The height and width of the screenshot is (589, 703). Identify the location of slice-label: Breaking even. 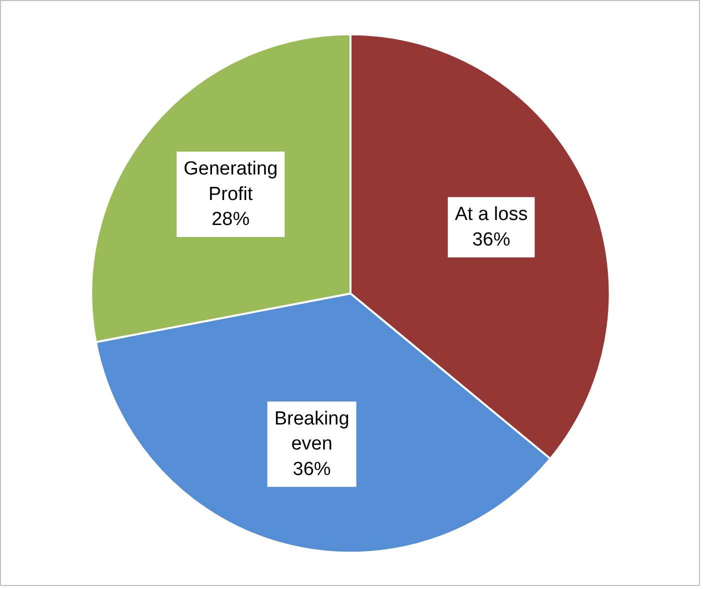
(312, 431).